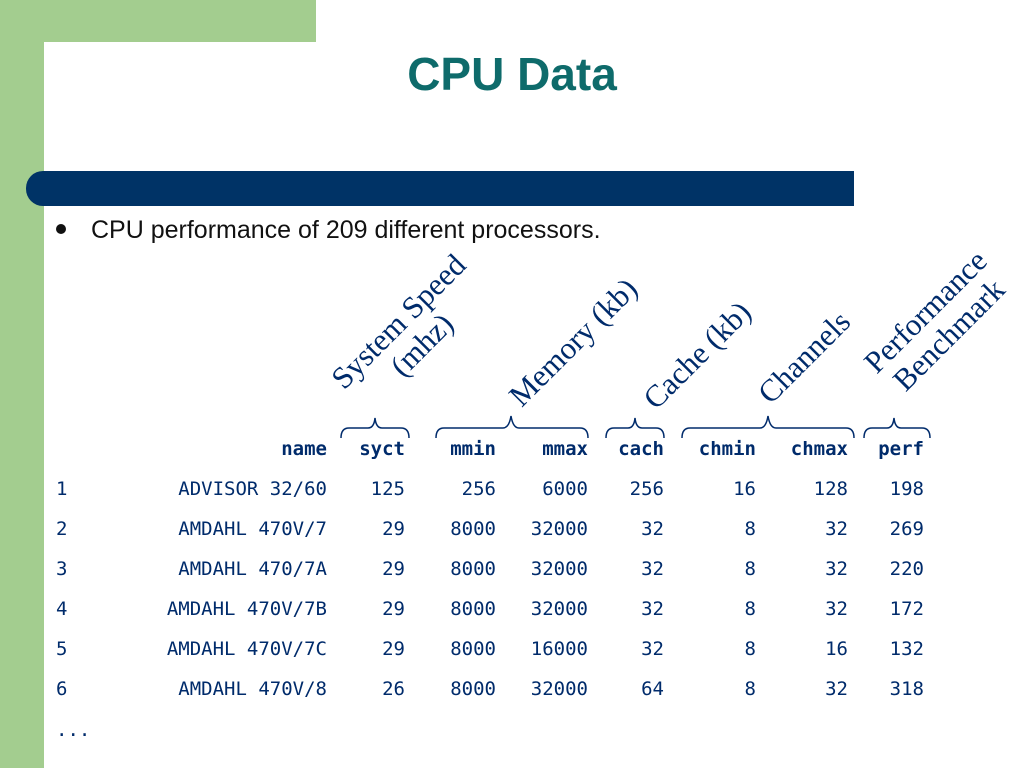 This screenshot has width=1024, height=768. Describe the element at coordinates (906, 569) in the screenshot. I see `table-cell-perf: 220` at that location.